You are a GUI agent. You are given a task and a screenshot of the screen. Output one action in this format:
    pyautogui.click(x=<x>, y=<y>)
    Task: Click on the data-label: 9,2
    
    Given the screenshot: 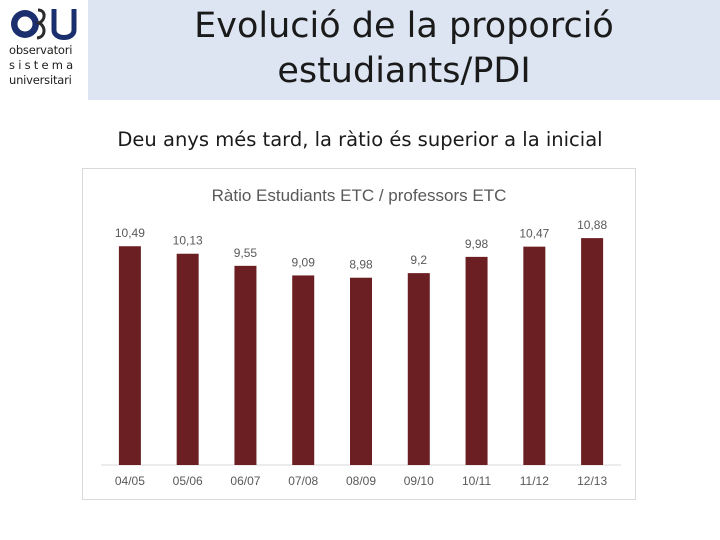 What is the action you would take?
    pyautogui.click(x=418, y=260)
    